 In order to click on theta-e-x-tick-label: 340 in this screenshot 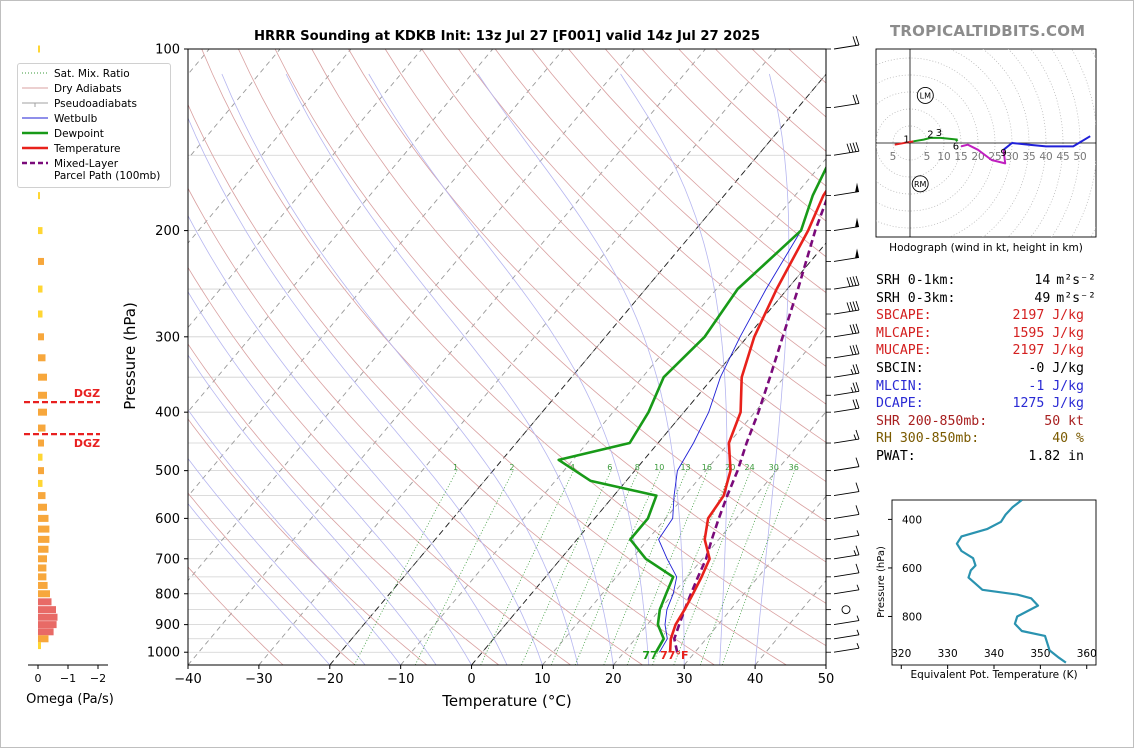, I will do `click(994, 654)`.